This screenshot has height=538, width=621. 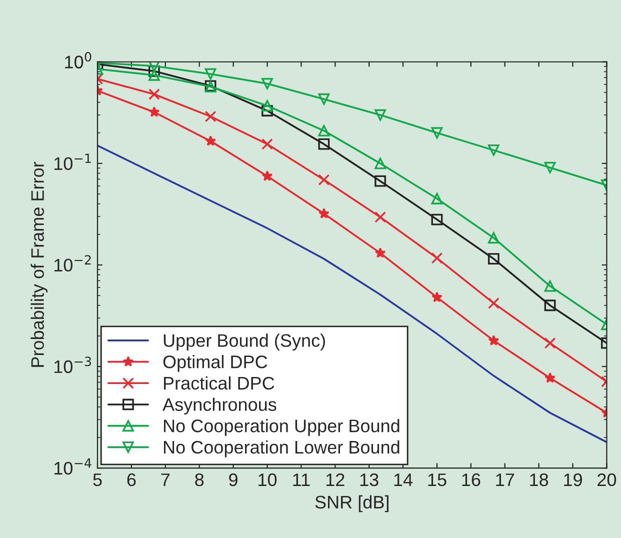 What do you see at coordinates (267, 479) in the screenshot?
I see `x-tick-label: 10` at bounding box center [267, 479].